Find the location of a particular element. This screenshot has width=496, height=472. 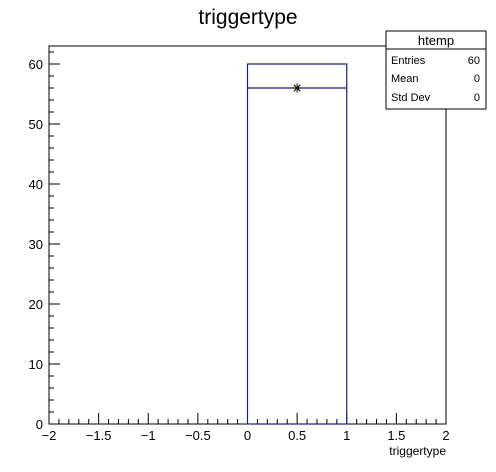

stat-label-mean: Mean is located at coordinates (405, 79).